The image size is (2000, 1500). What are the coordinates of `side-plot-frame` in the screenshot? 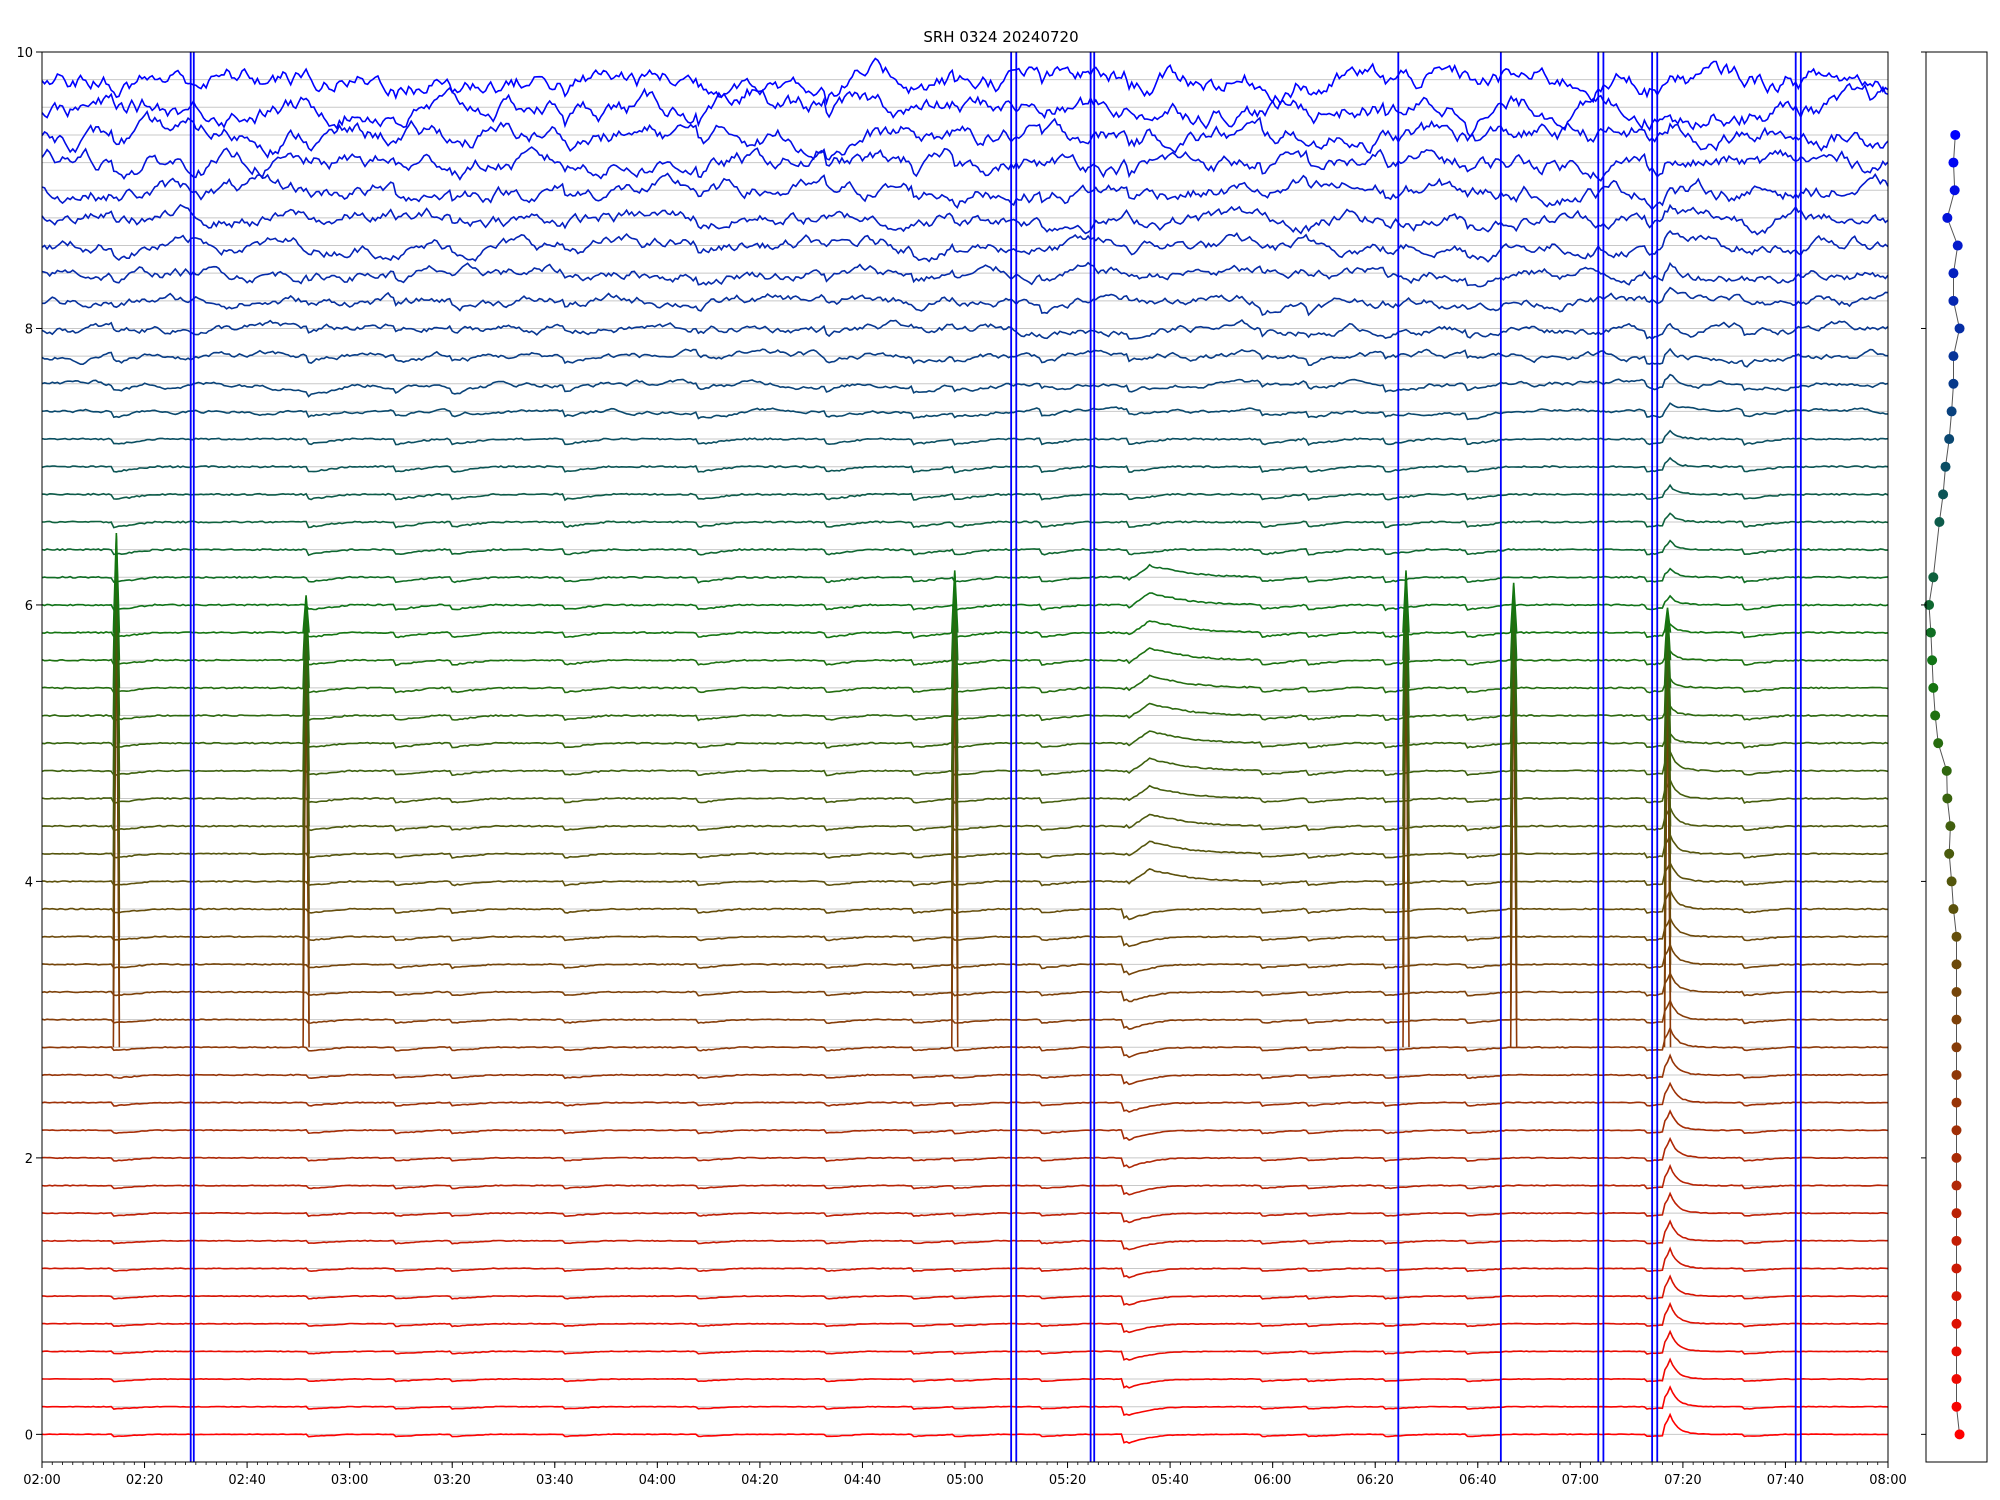 It's located at (1956, 757).